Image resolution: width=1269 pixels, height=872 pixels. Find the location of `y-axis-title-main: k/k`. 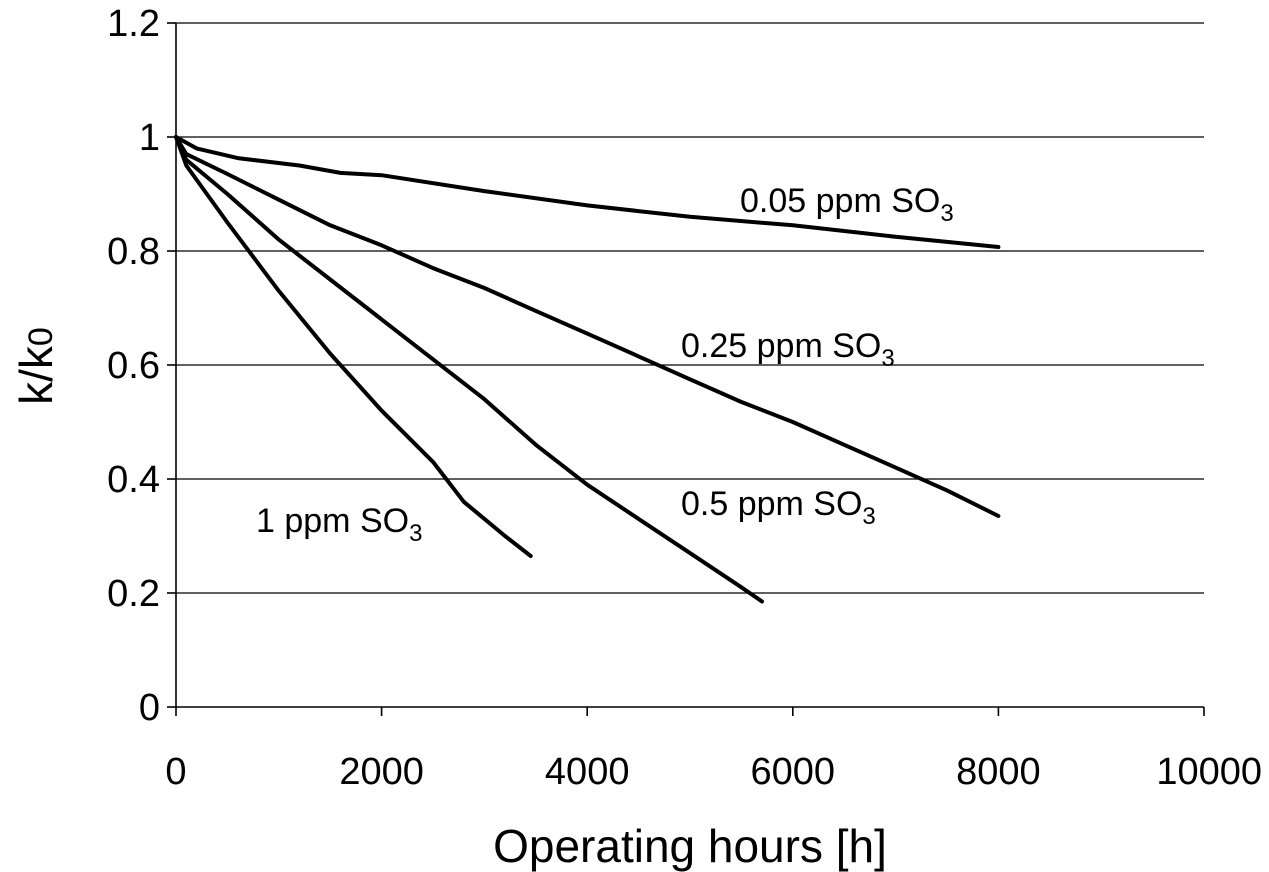

y-axis-title-main: k/k is located at coordinates (36, 375).